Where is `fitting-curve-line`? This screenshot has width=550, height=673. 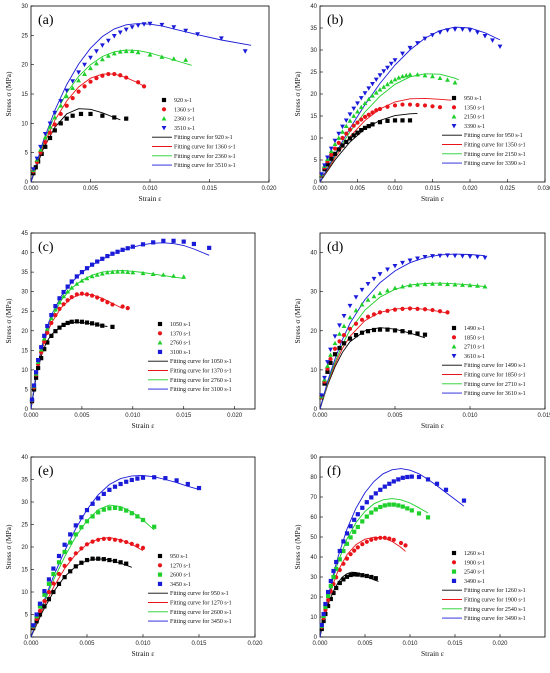
fitting-curve-line is located at coordinates (87, 587).